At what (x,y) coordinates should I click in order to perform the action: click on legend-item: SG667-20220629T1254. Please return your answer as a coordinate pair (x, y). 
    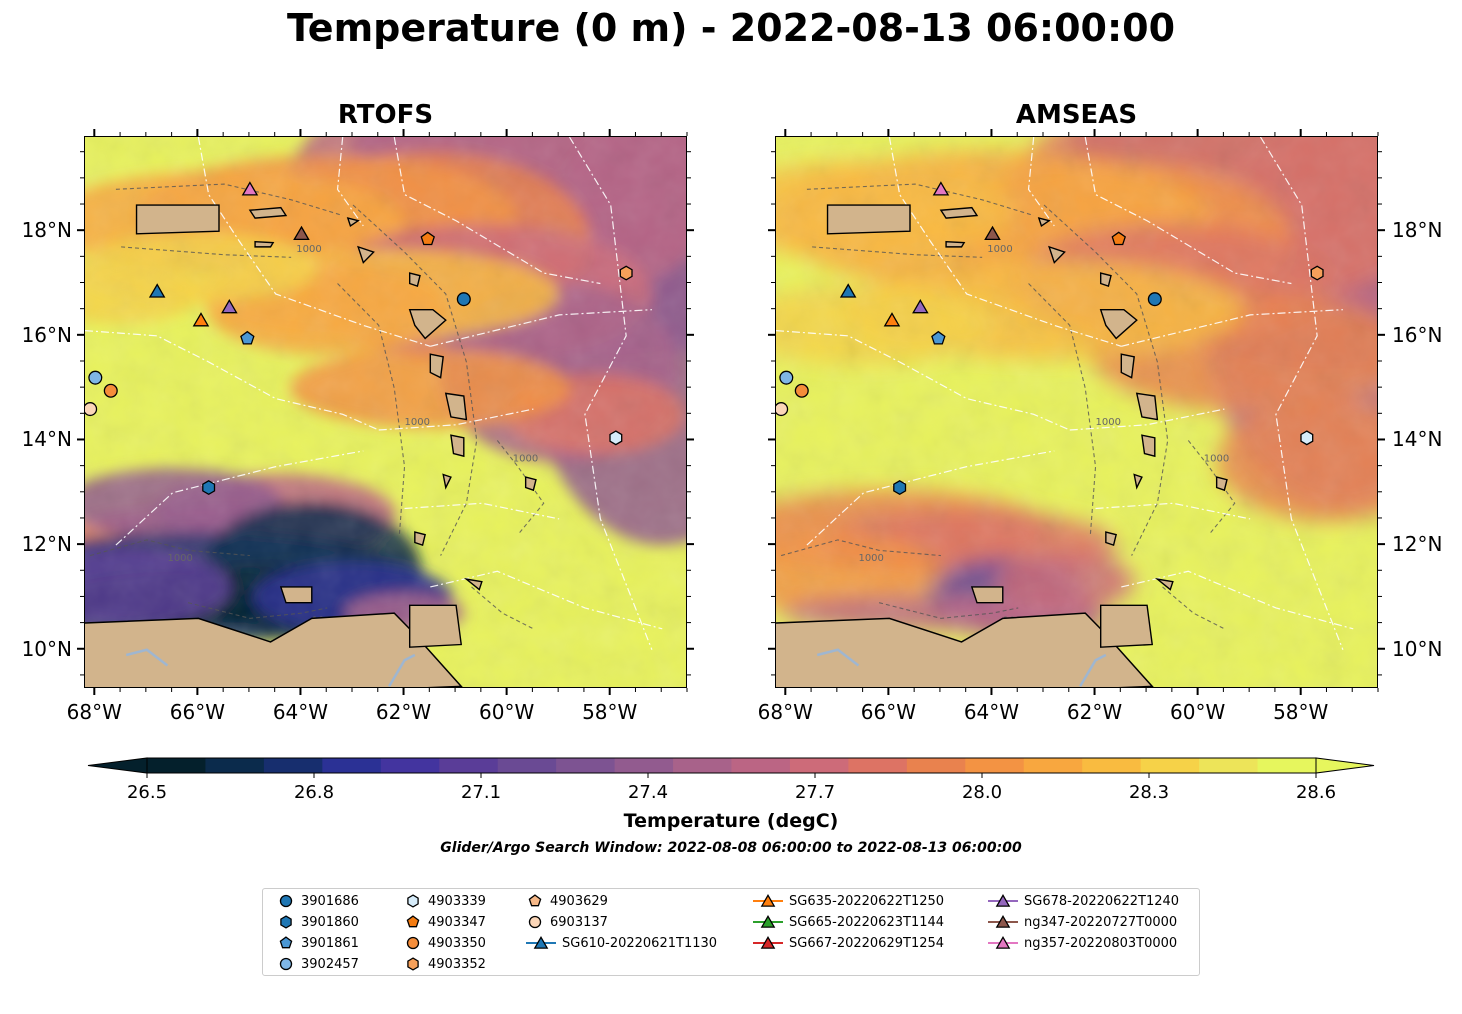
    Looking at the image, I should click on (848, 943).